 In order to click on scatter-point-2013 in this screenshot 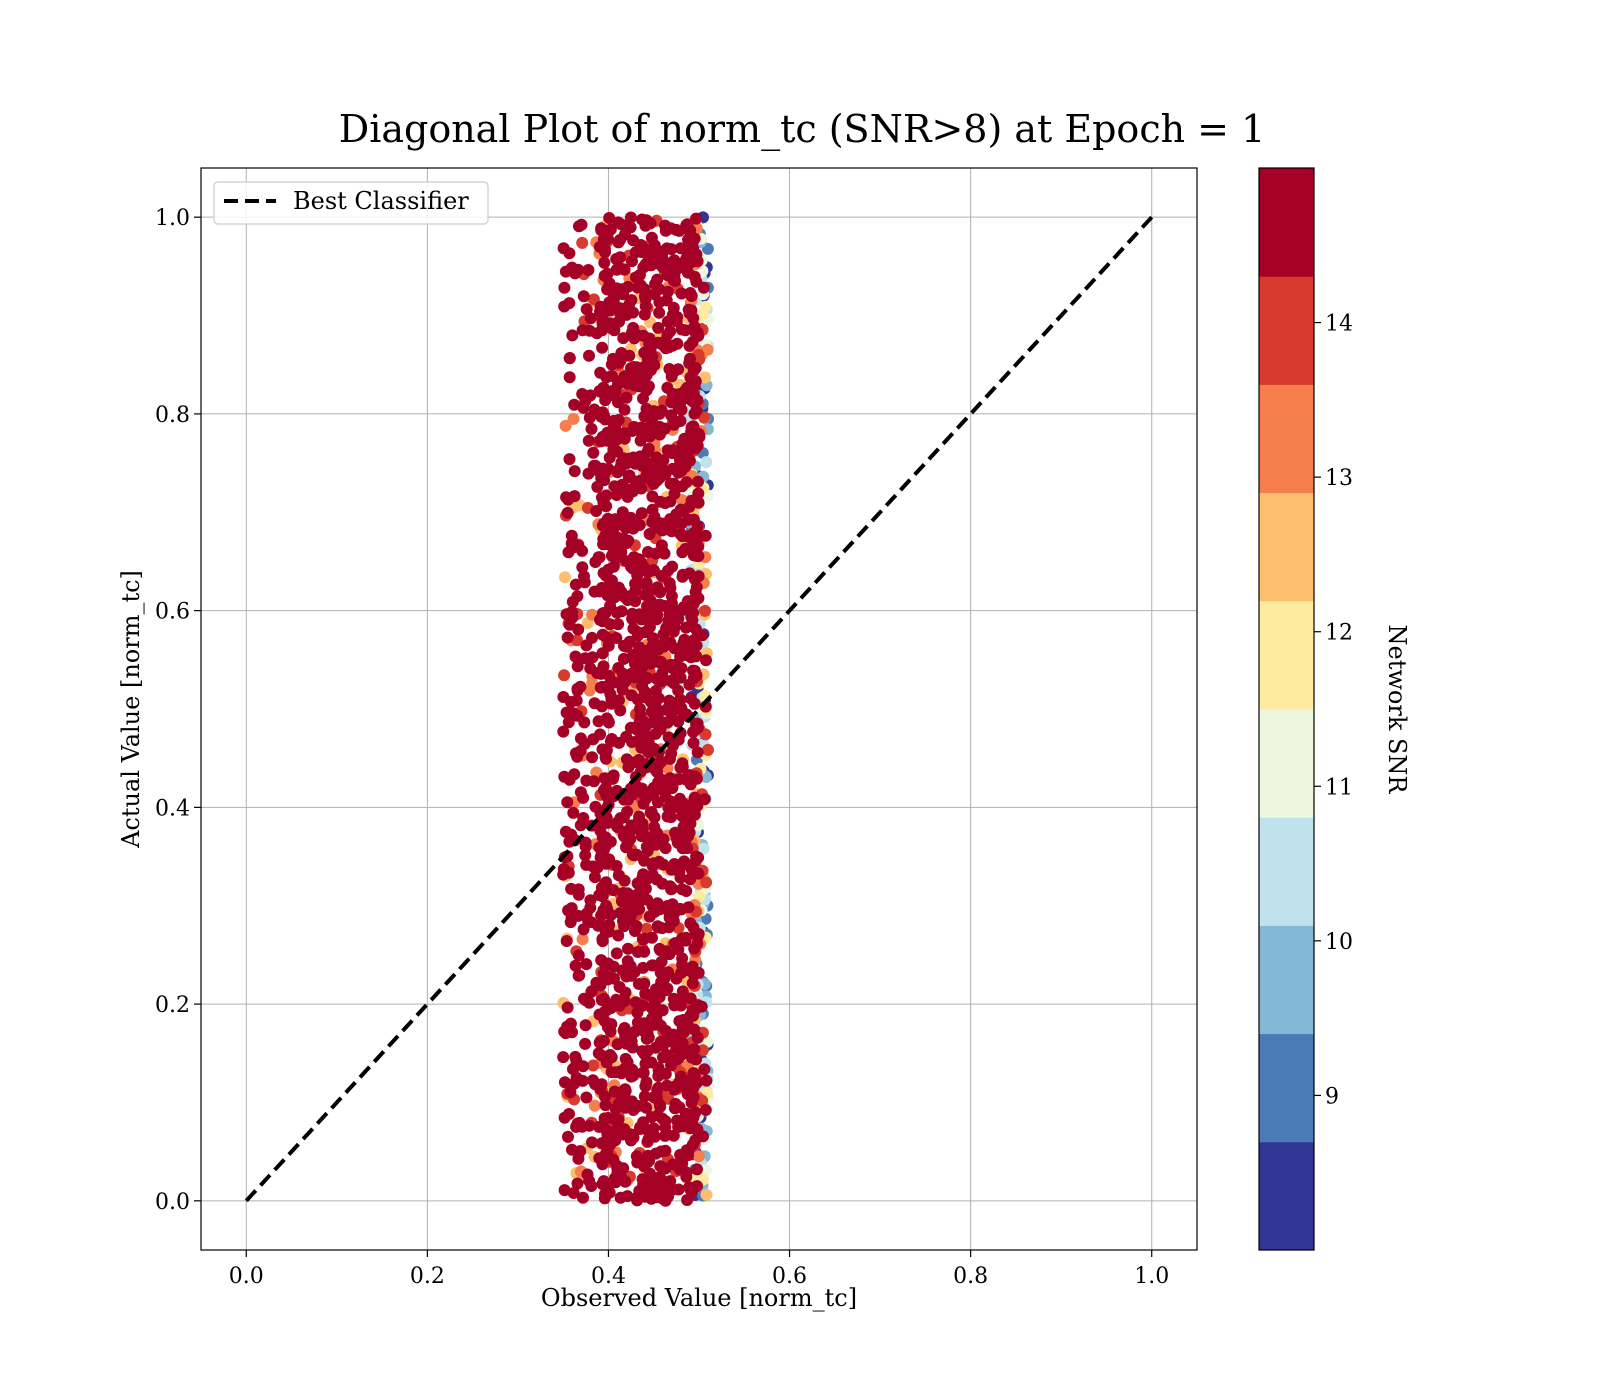, I will do `click(603, 469)`.